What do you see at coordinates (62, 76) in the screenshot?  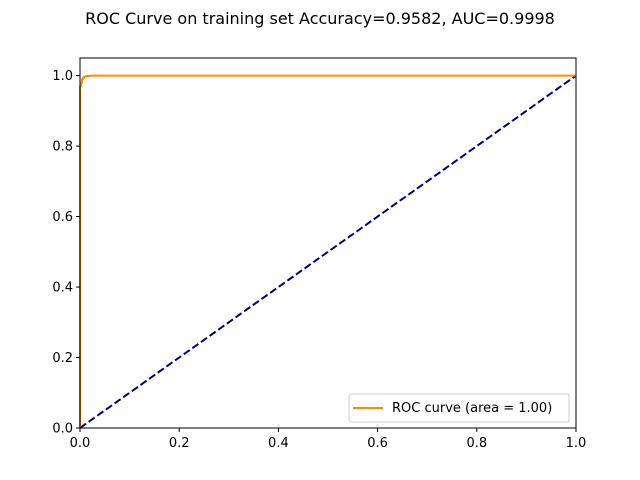 I see `y-tick-label: 1.0` at bounding box center [62, 76].